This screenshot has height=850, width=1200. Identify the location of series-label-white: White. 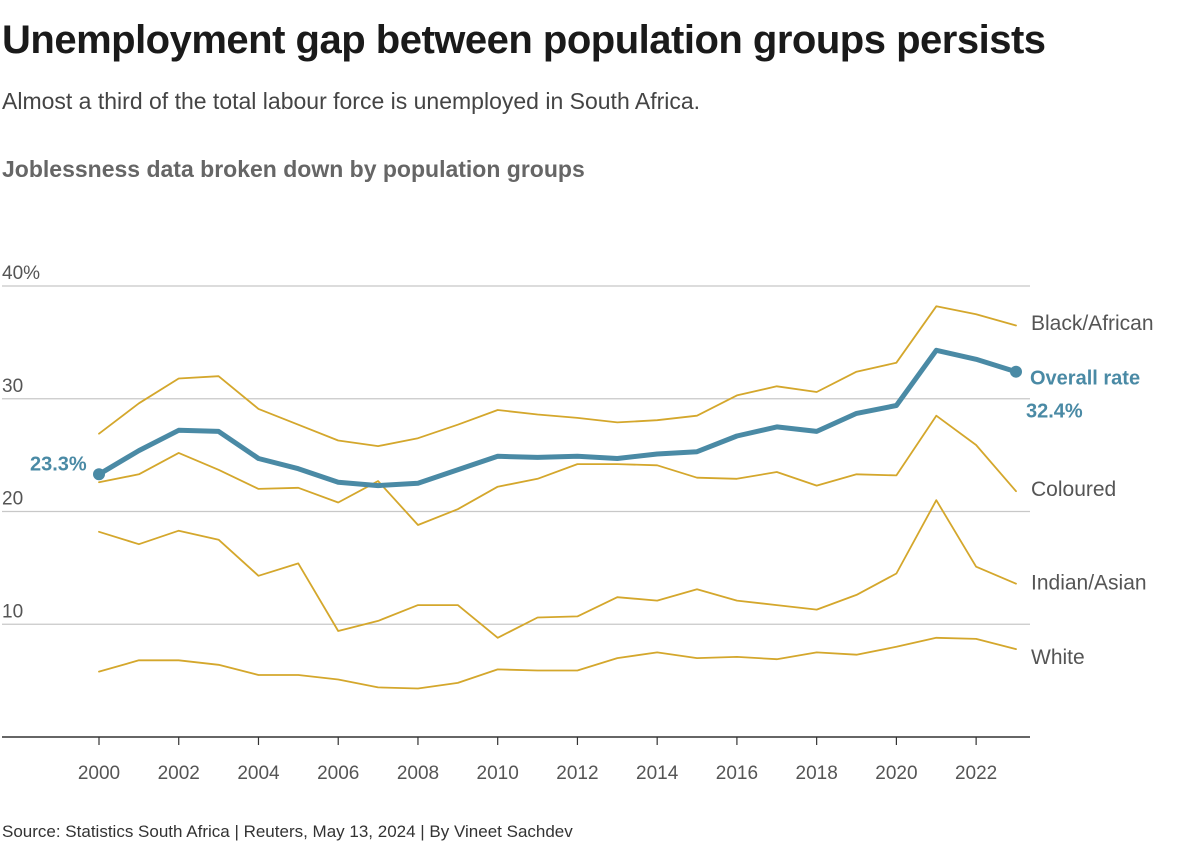
(1058, 657).